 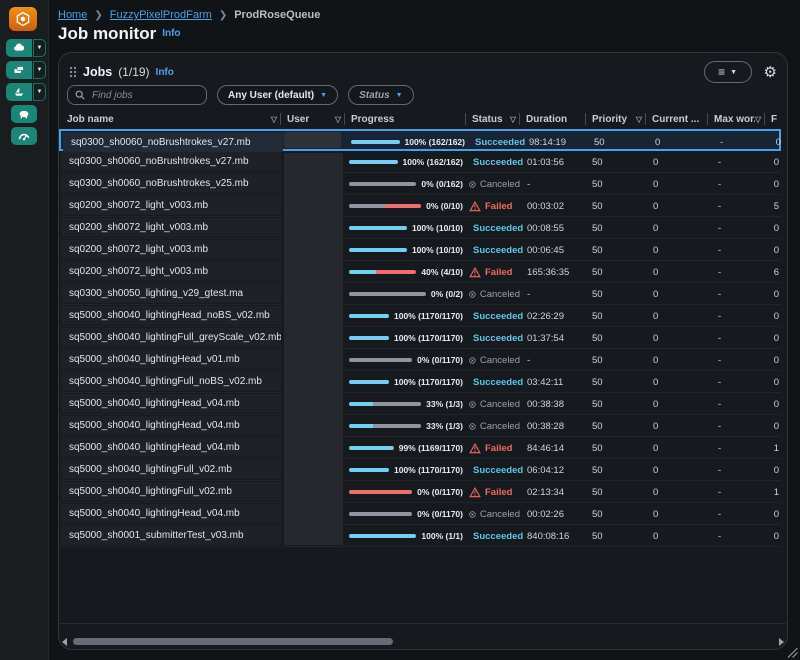 I want to click on column-header-job-name: Job name ▽, so click(x=171, y=119).